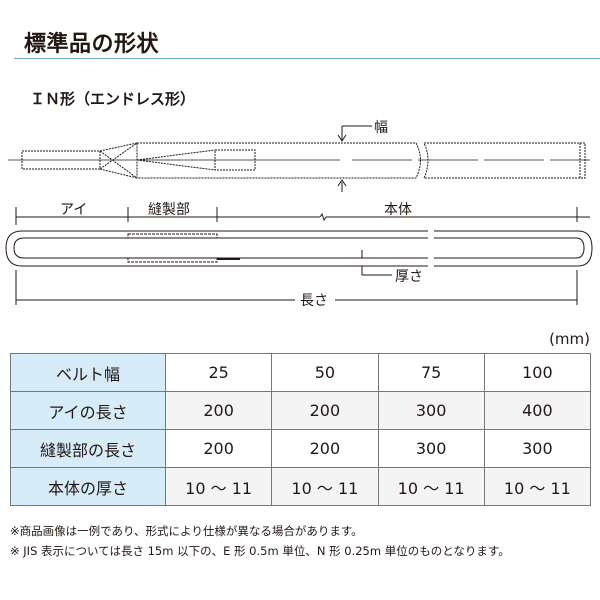 The height and width of the screenshot is (600, 600). I want to click on table-row: 本体の厚さ 10 ～ 11 10 ～ 11 10 ～ 11 10 ～ 11, so click(301, 486).